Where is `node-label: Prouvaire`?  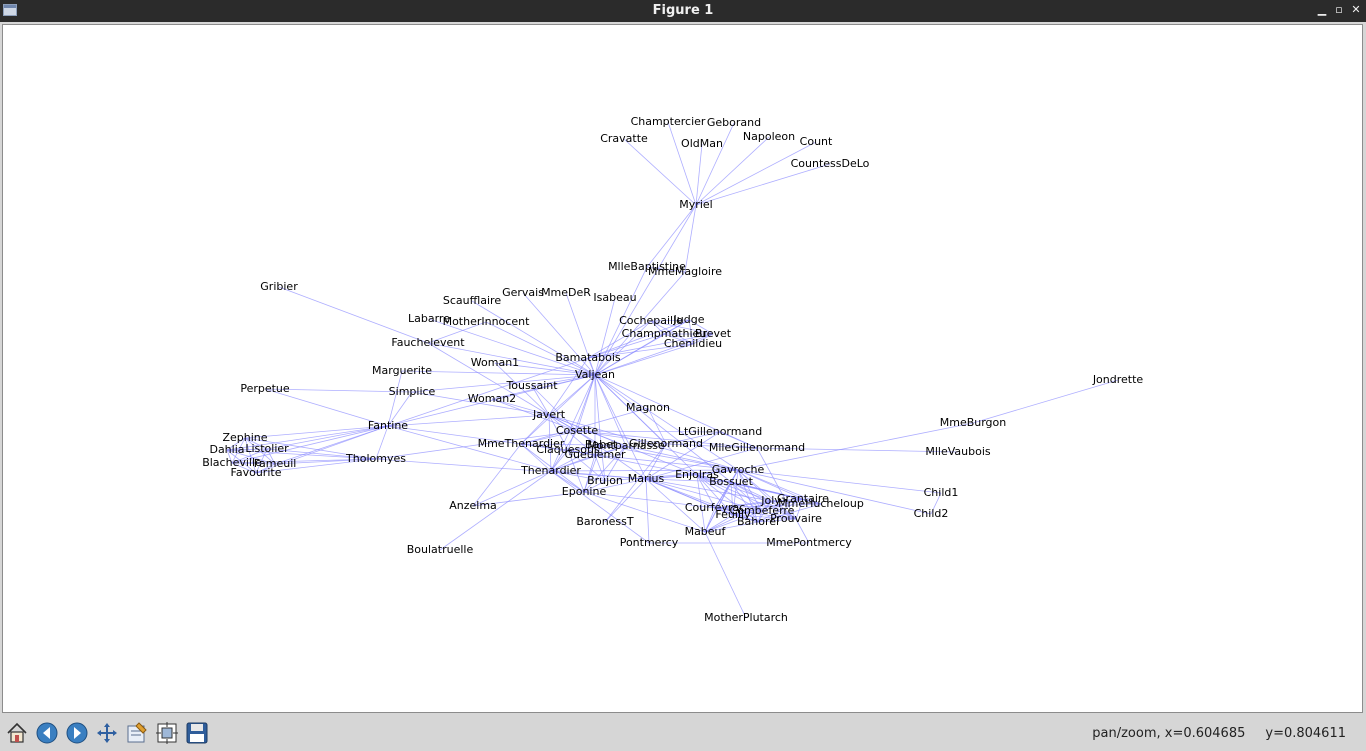 node-label: Prouvaire is located at coordinates (796, 518).